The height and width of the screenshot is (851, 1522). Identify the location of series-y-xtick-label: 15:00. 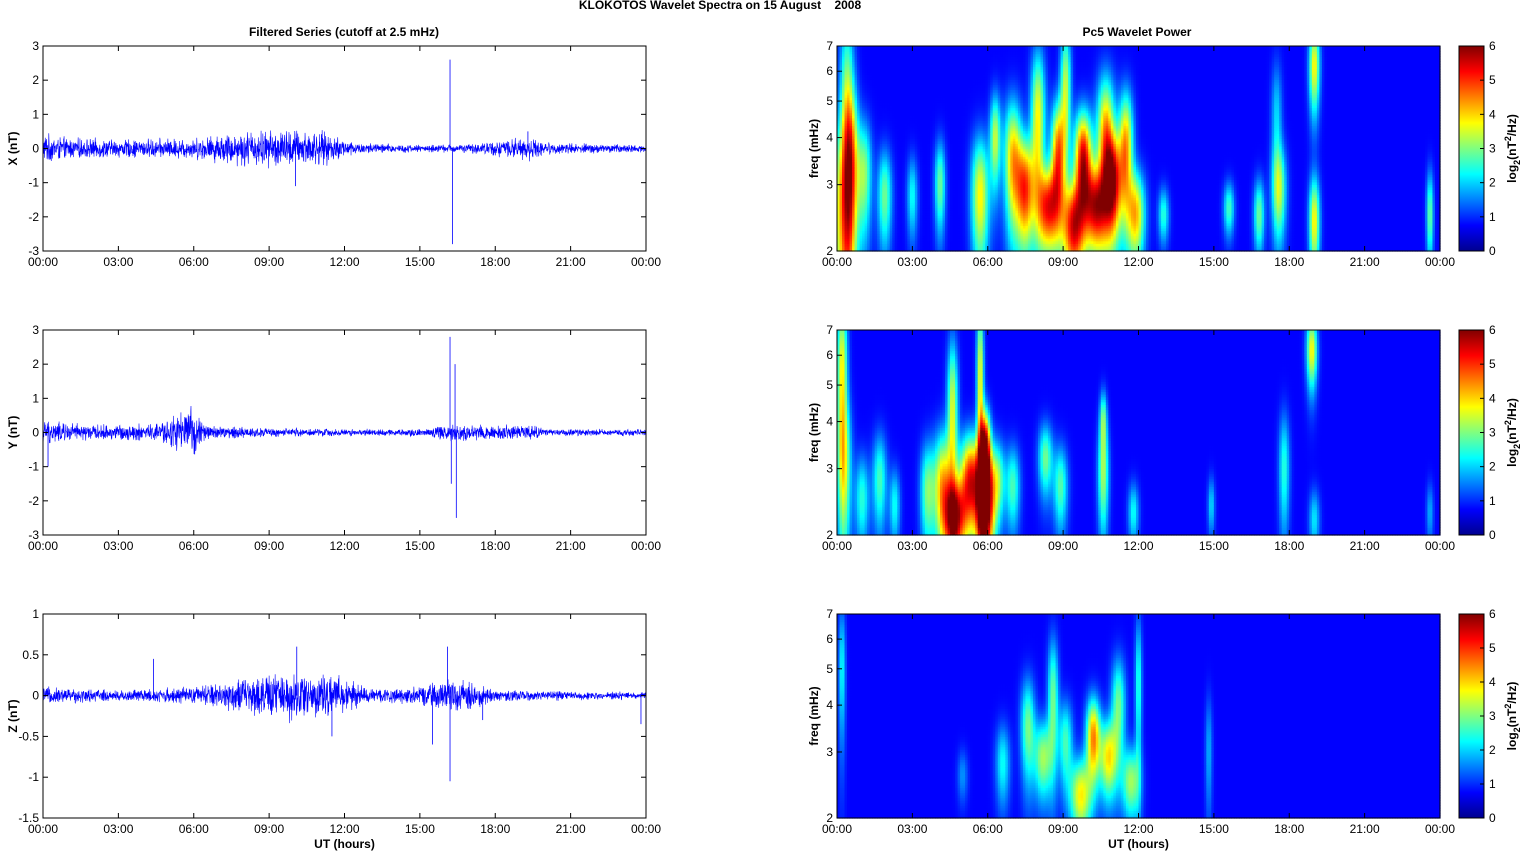
(420, 546).